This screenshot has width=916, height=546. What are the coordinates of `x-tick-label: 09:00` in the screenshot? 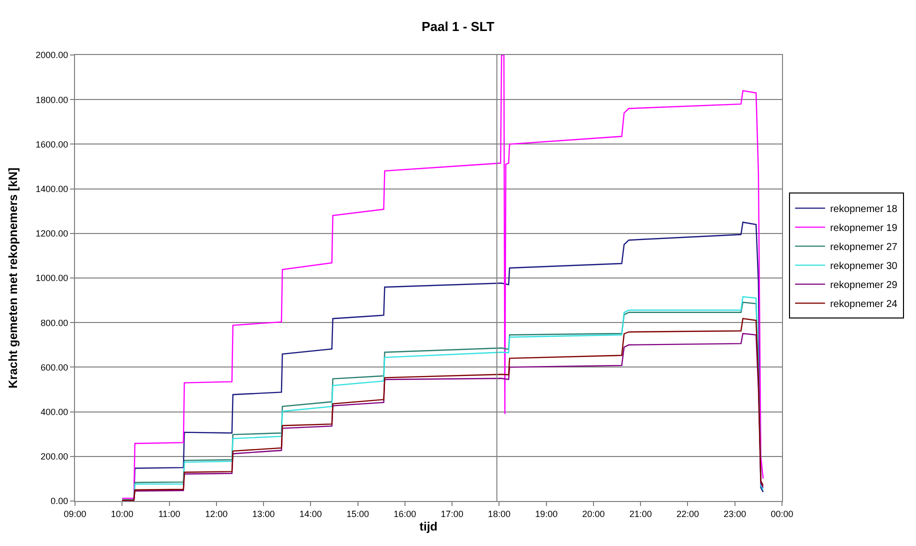 It's located at (75, 513).